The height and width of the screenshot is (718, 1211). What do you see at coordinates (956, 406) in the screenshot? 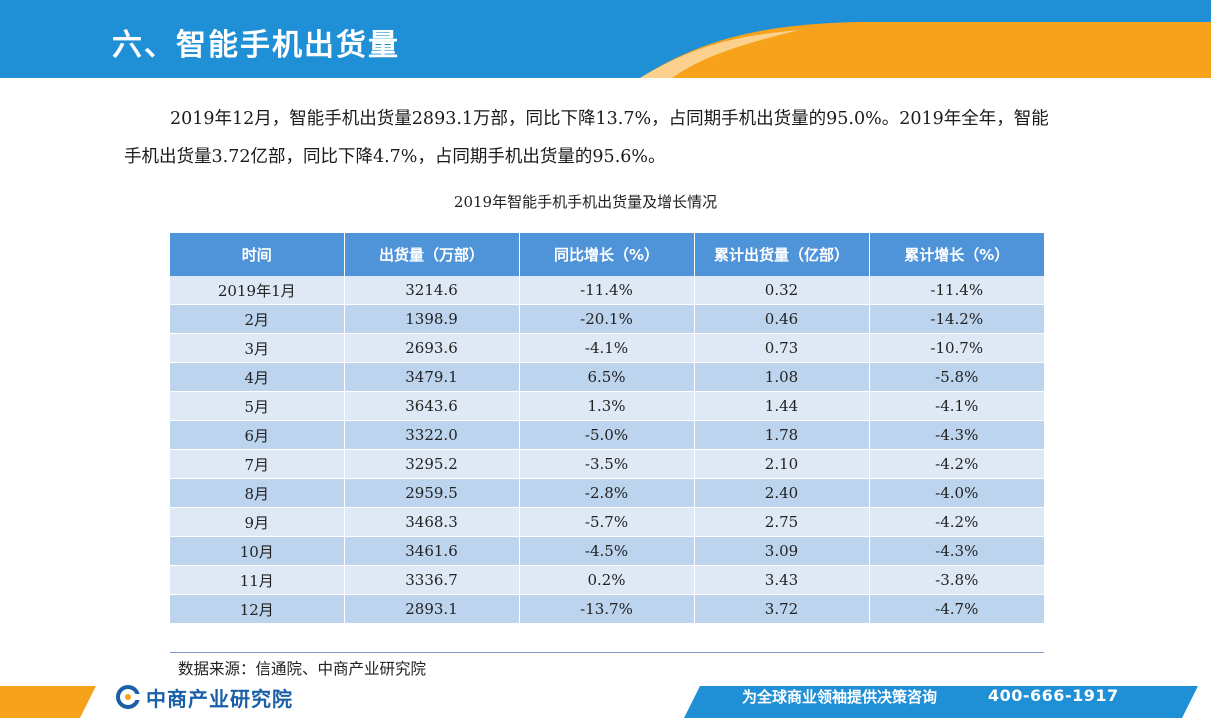
I see `cell-cumulative-growth: -4.1%` at bounding box center [956, 406].